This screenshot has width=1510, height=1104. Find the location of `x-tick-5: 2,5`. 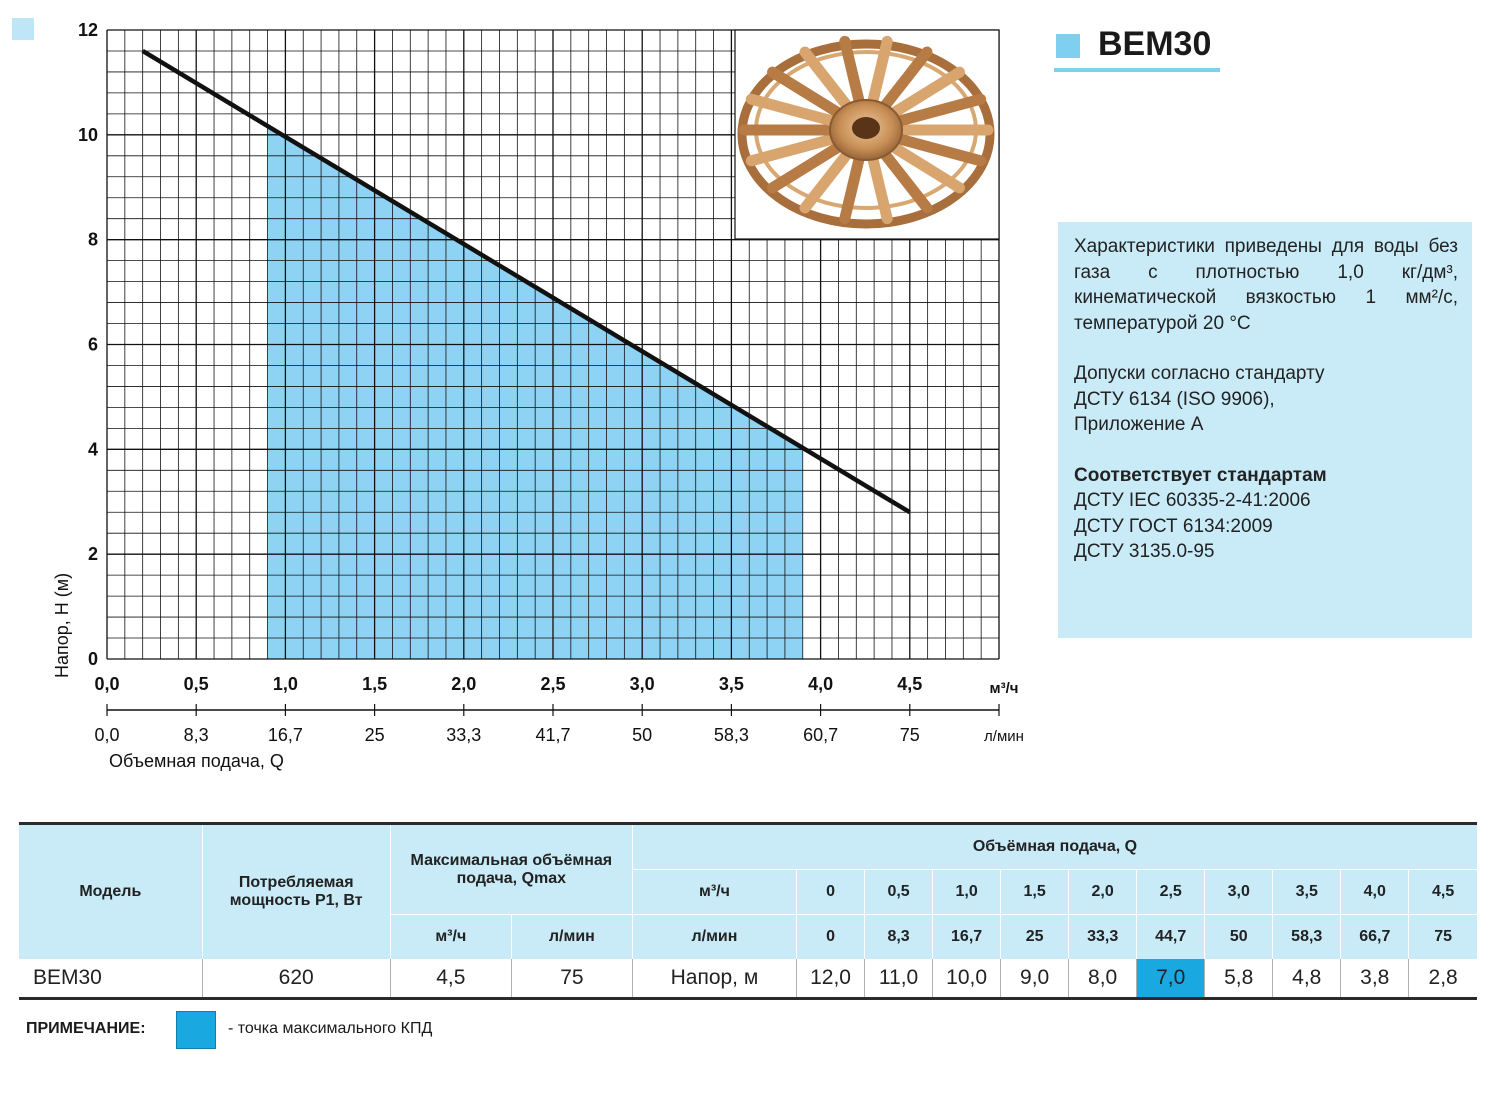

x-tick-5: 2,5 is located at coordinates (552, 684).